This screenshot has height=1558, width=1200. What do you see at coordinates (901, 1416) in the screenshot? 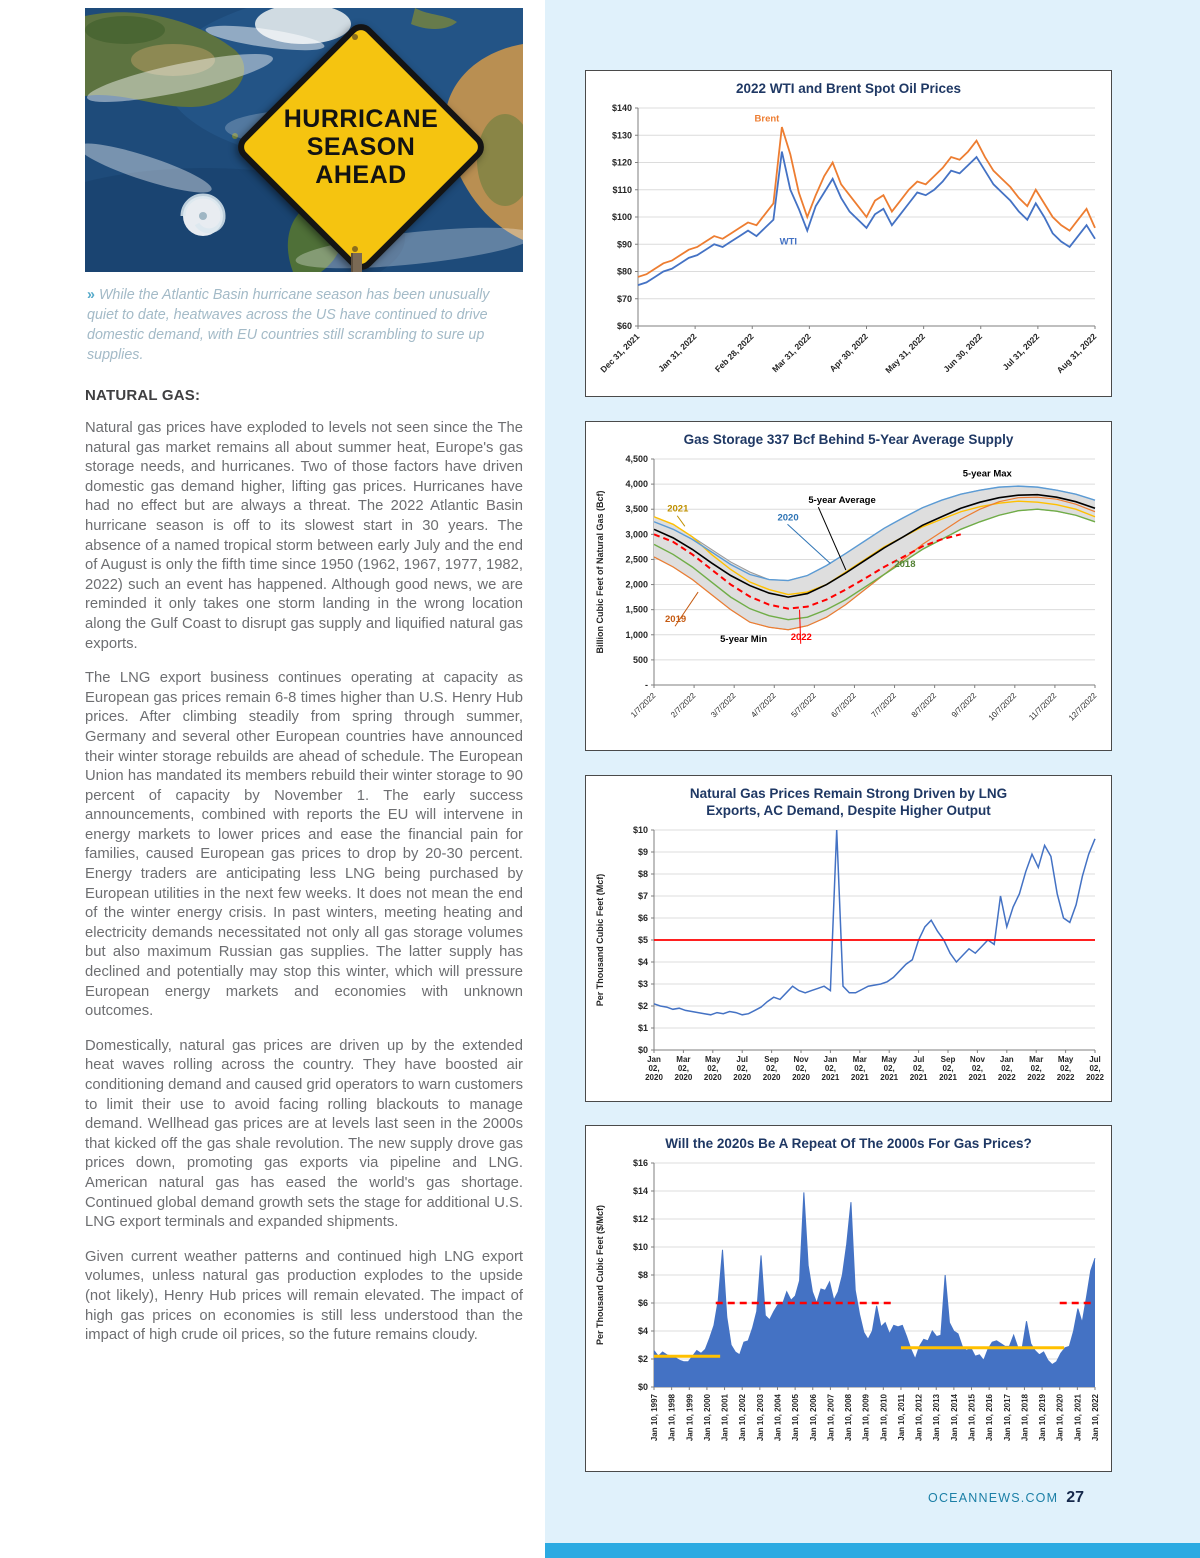
I see `svg-text: Jan 10, 2011` at bounding box center [901, 1416].